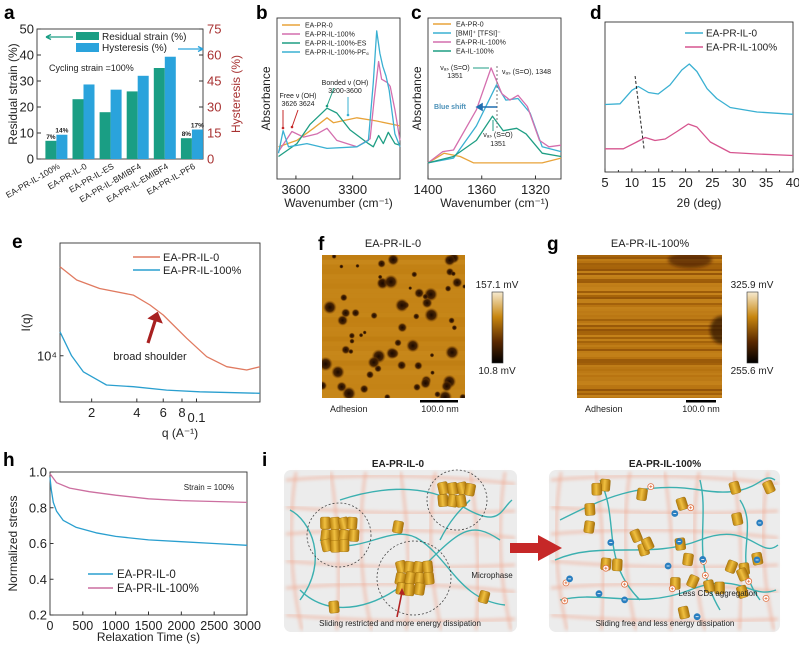 The width and height of the screenshot is (799, 653). I want to click on legend-label: EA-PR-0, so click(470, 24).